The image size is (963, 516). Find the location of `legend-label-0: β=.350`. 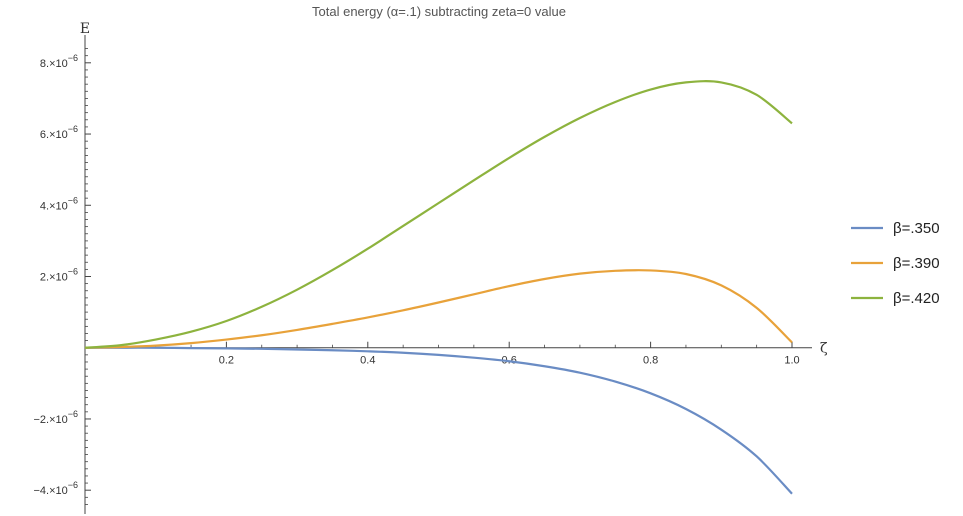

legend-label-0: β=.350 is located at coordinates (916, 228).